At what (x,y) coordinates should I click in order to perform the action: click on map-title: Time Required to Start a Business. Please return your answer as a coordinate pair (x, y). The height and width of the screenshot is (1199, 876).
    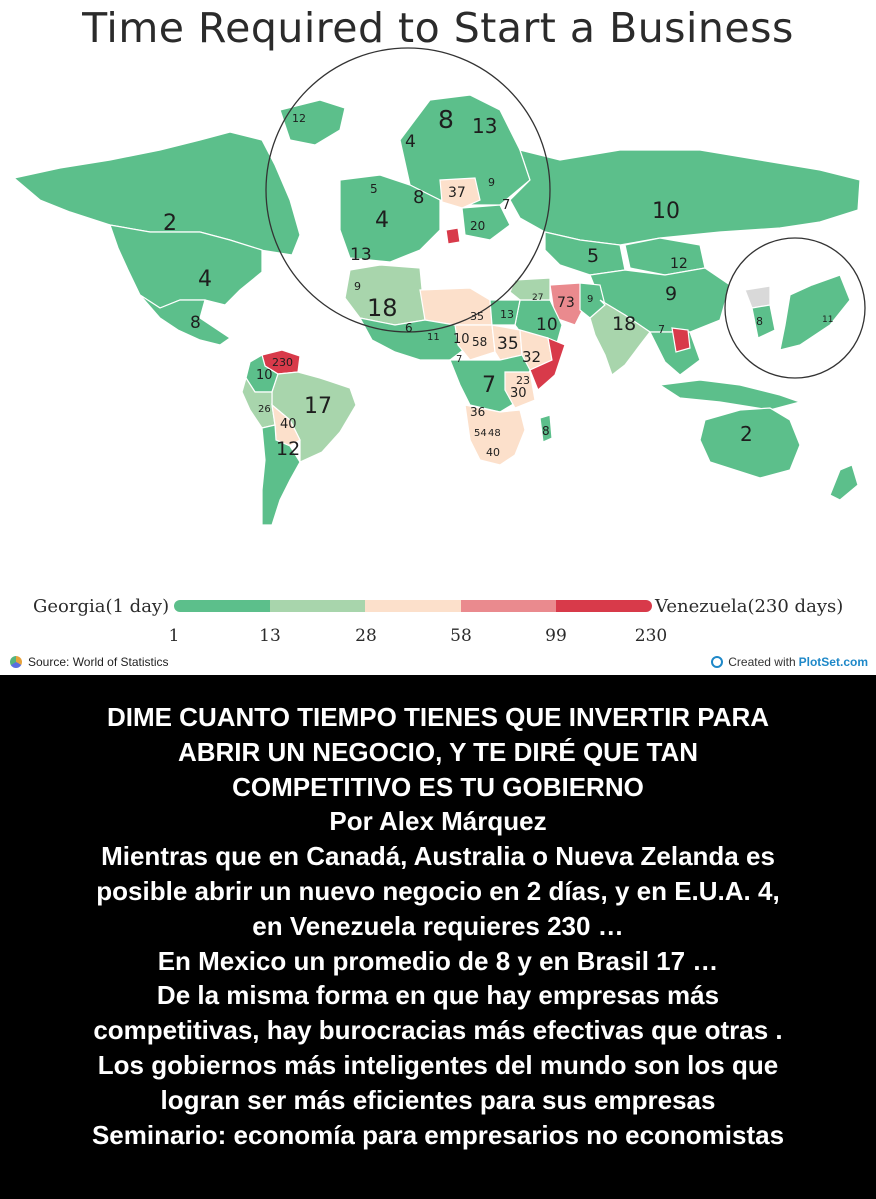
    Looking at the image, I should click on (438, 28).